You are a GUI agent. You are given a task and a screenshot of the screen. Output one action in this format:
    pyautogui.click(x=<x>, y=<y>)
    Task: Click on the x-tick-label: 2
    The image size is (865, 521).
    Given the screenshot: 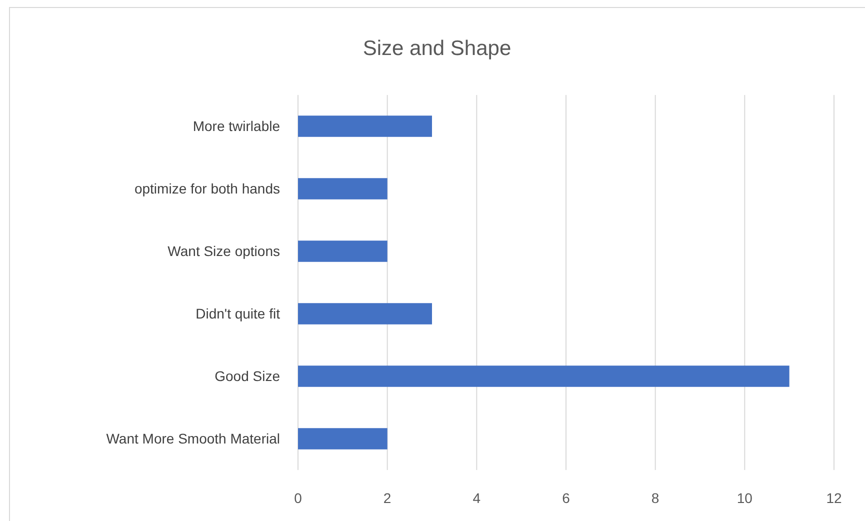 What is the action you would take?
    pyautogui.click(x=387, y=498)
    